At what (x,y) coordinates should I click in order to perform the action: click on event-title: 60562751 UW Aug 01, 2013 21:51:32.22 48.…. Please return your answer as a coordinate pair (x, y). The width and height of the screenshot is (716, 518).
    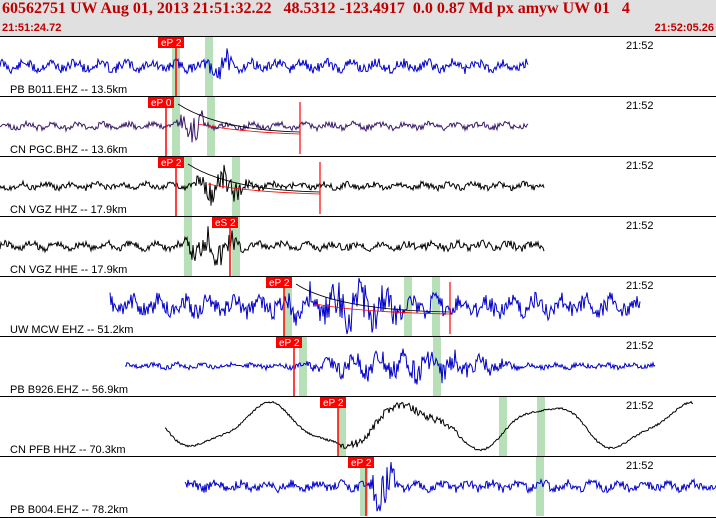
    Looking at the image, I should click on (316, 8).